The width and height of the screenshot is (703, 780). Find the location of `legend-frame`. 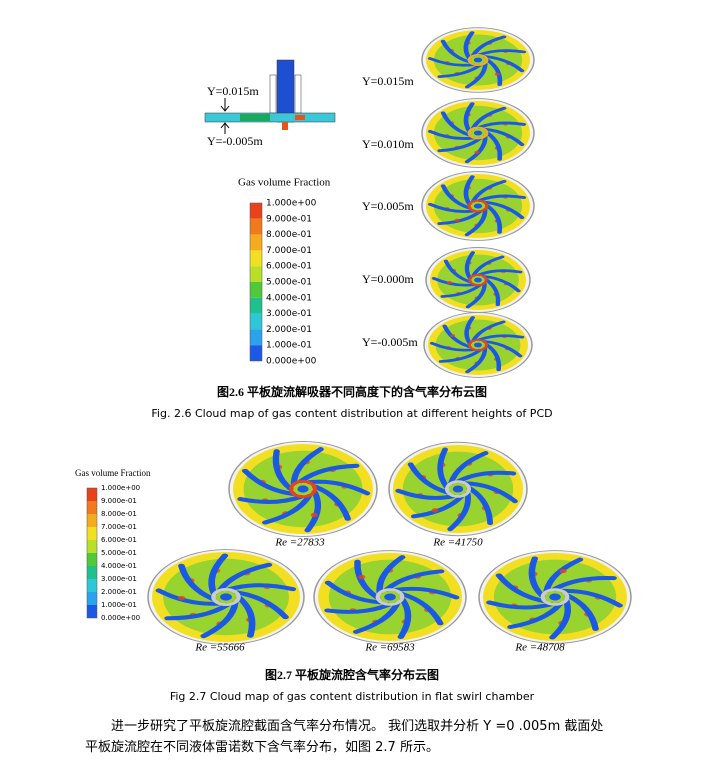

legend-frame is located at coordinates (92, 553).